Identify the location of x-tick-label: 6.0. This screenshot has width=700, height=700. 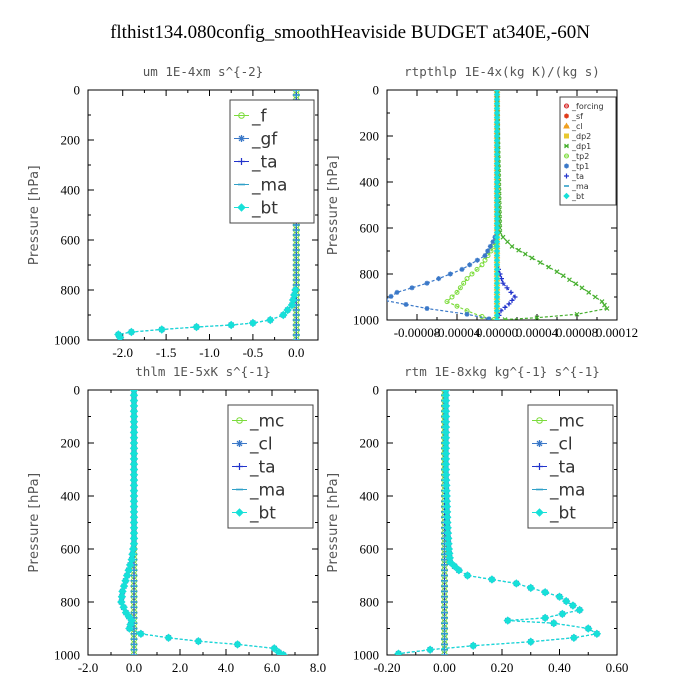
(272, 667).